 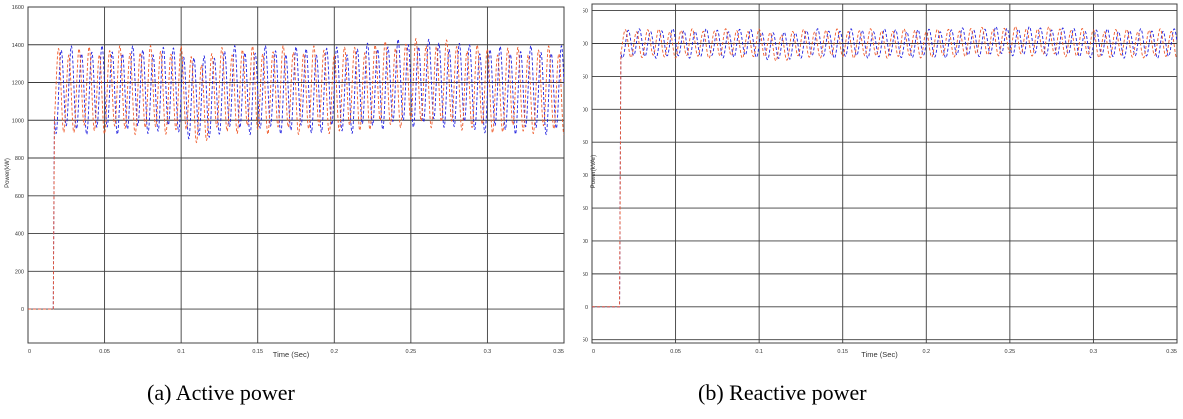 I want to click on reactive-power-caption: (b) Reactive power, so click(x=782, y=392).